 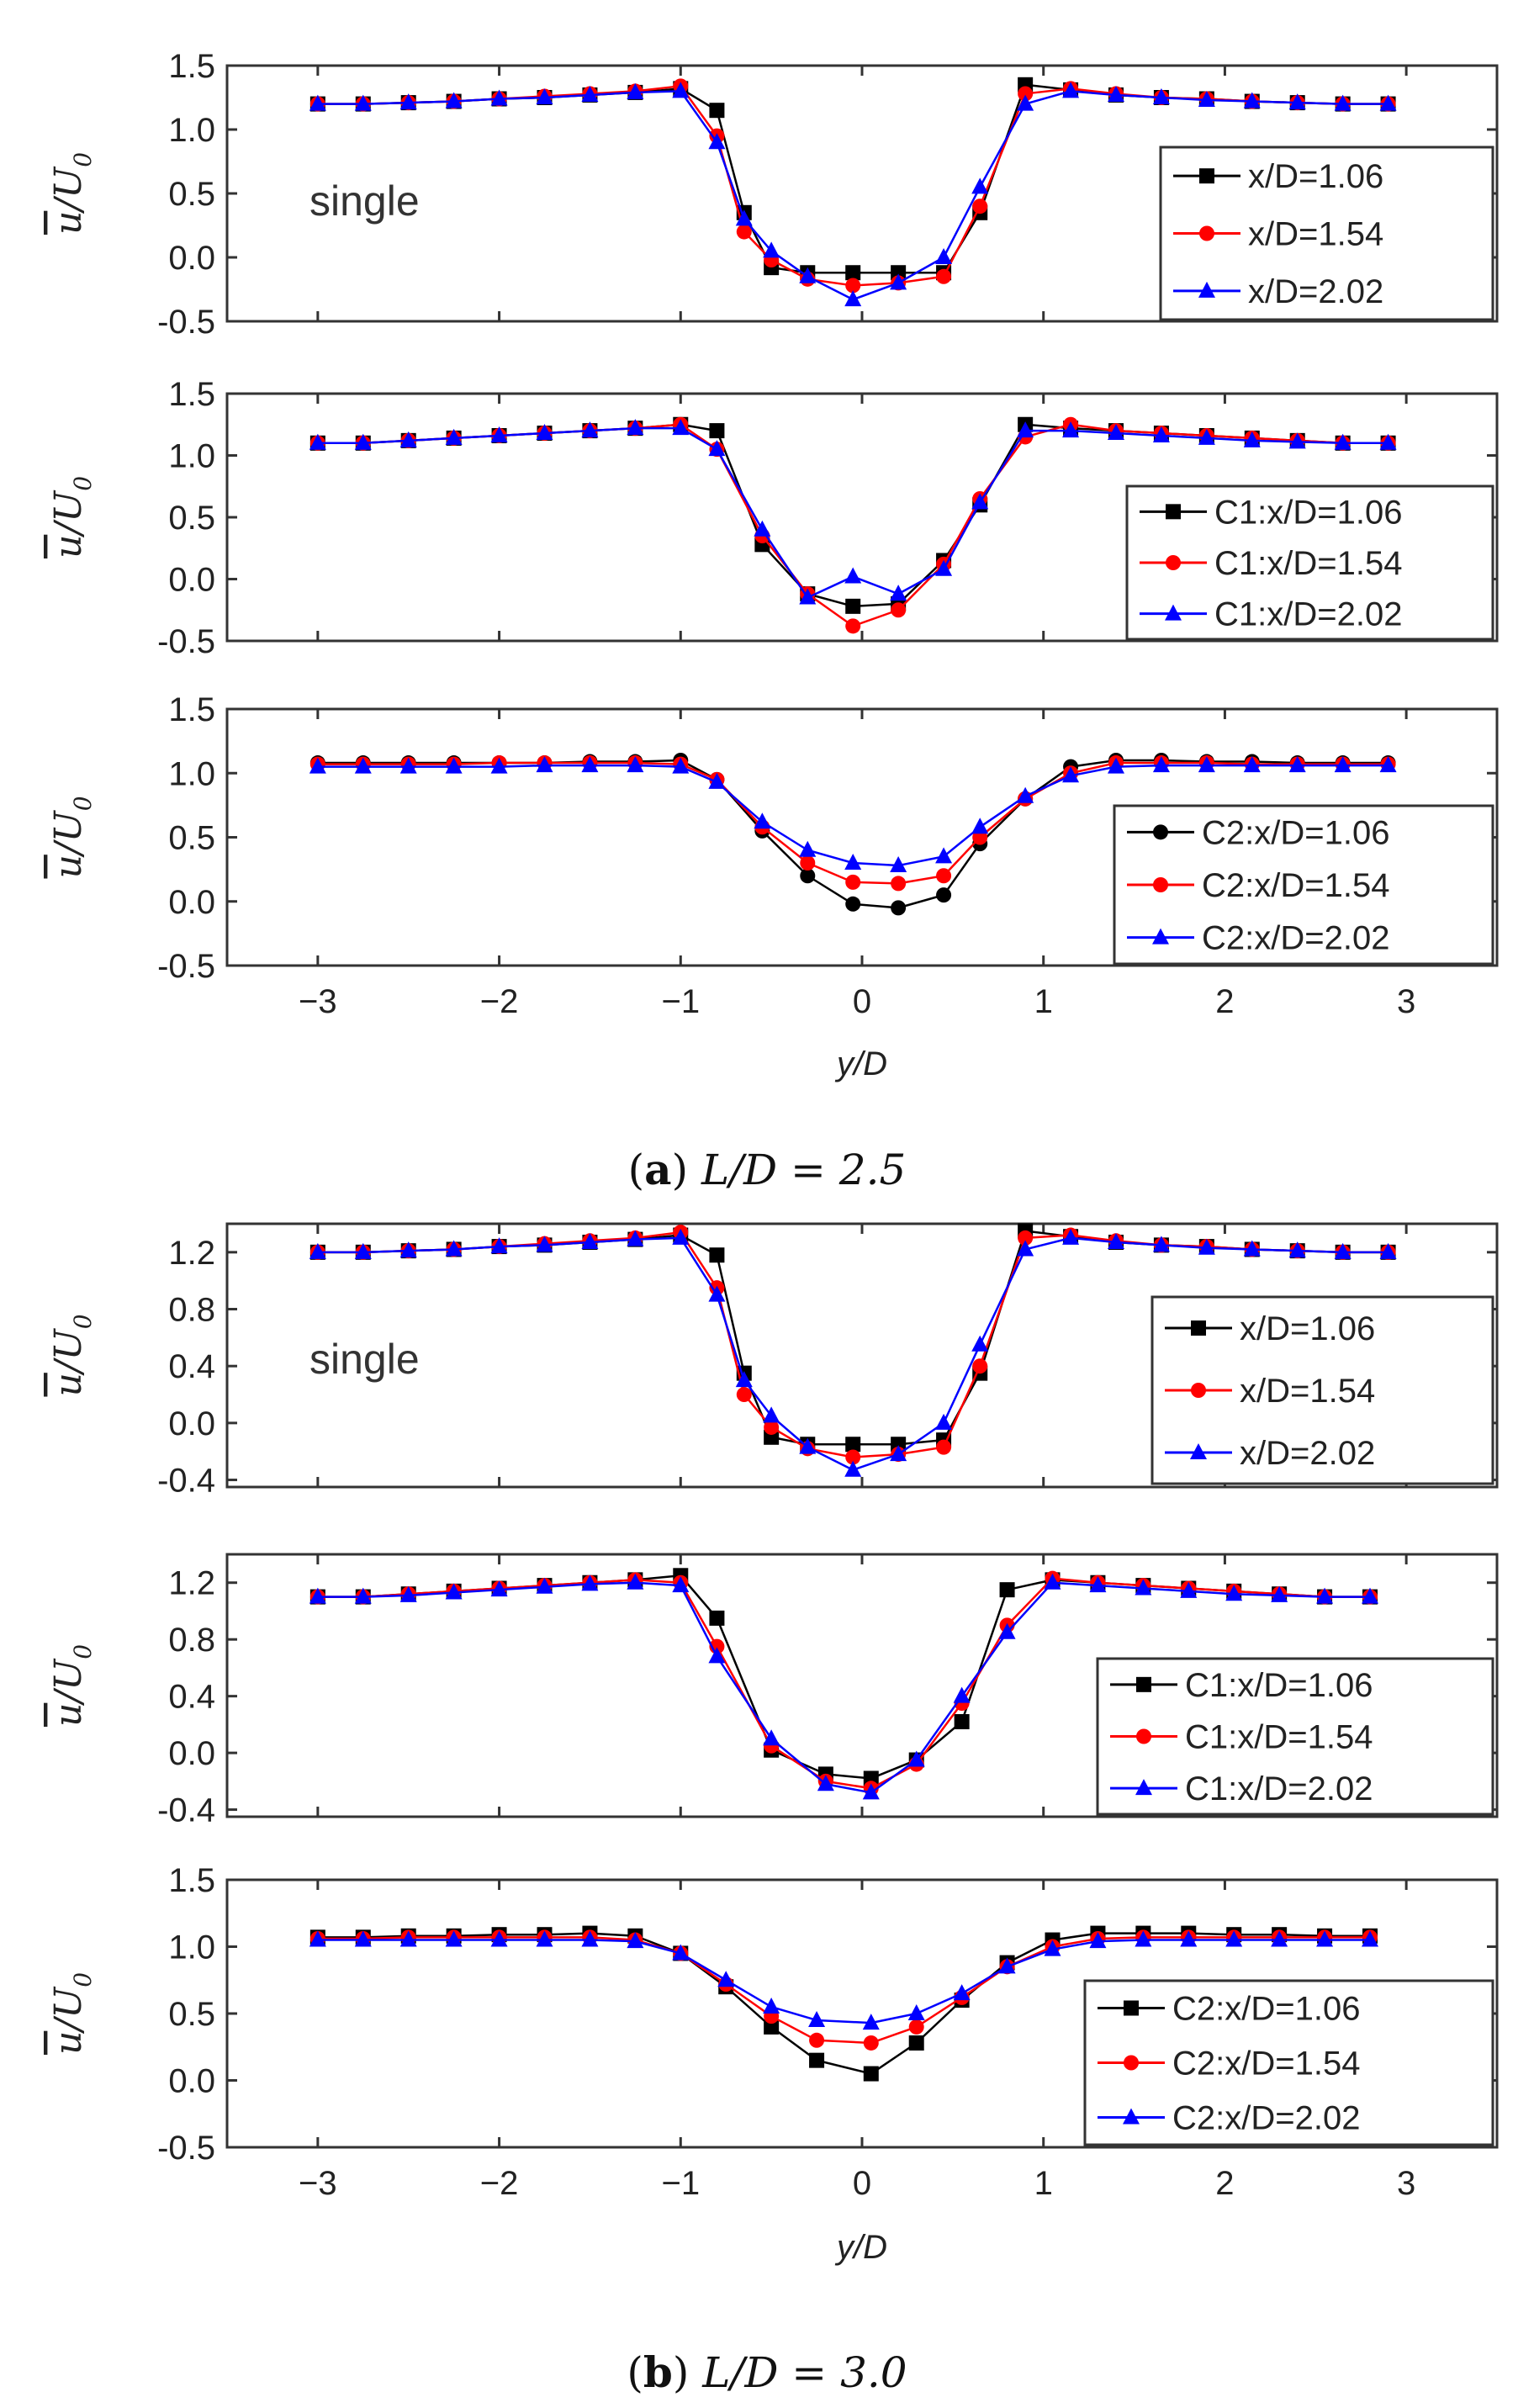 What do you see at coordinates (191, 1310) in the screenshot?
I see `y-tick-label: 0.8` at bounding box center [191, 1310].